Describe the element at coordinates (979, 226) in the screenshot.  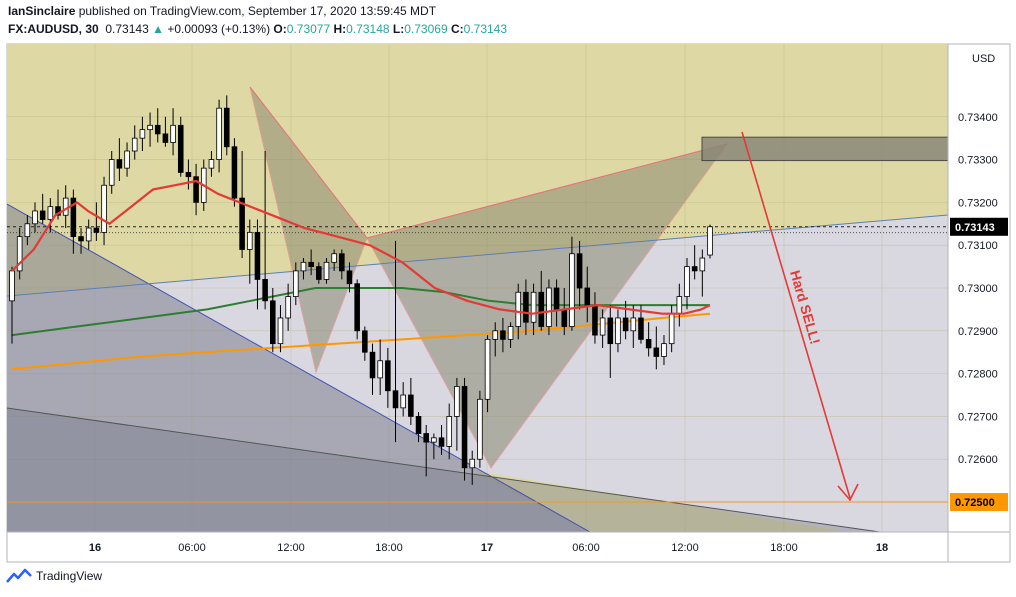
I see `price-tag-current` at that location.